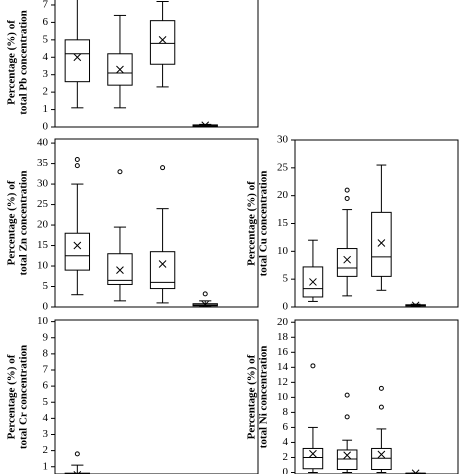  I want to click on y-tick-label: 14, so click(283, 367).